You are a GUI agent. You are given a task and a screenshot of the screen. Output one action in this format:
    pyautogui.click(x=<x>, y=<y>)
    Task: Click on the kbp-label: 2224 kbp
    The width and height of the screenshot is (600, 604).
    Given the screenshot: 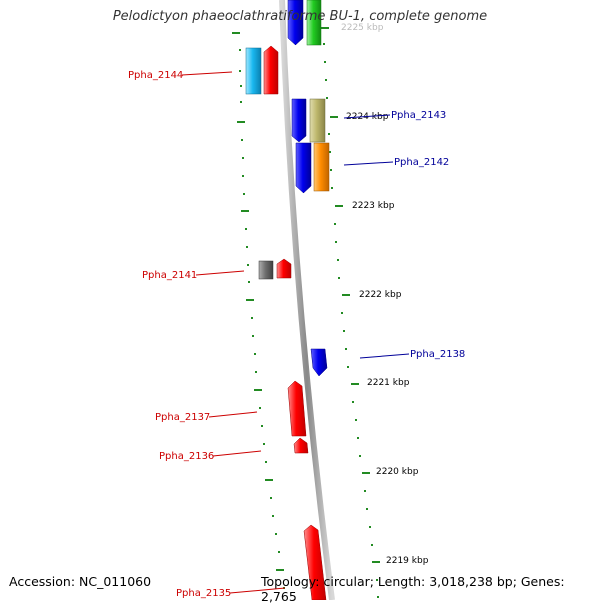 What is the action you would take?
    pyautogui.click(x=367, y=117)
    